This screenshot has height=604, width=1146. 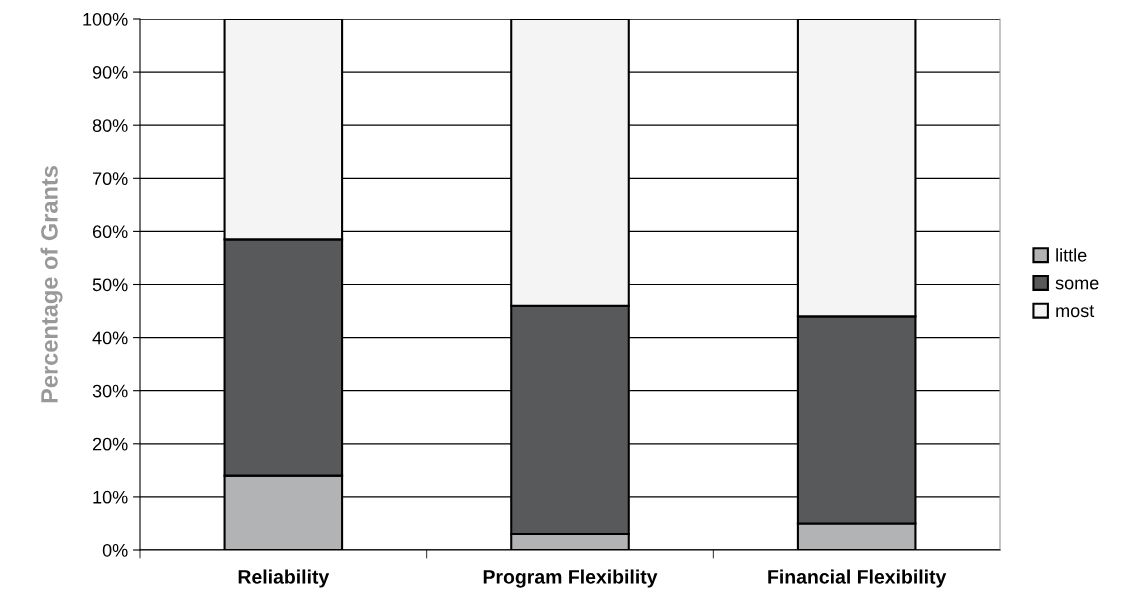 I want to click on x-tick-label: Program Flexibility, so click(x=570, y=578).